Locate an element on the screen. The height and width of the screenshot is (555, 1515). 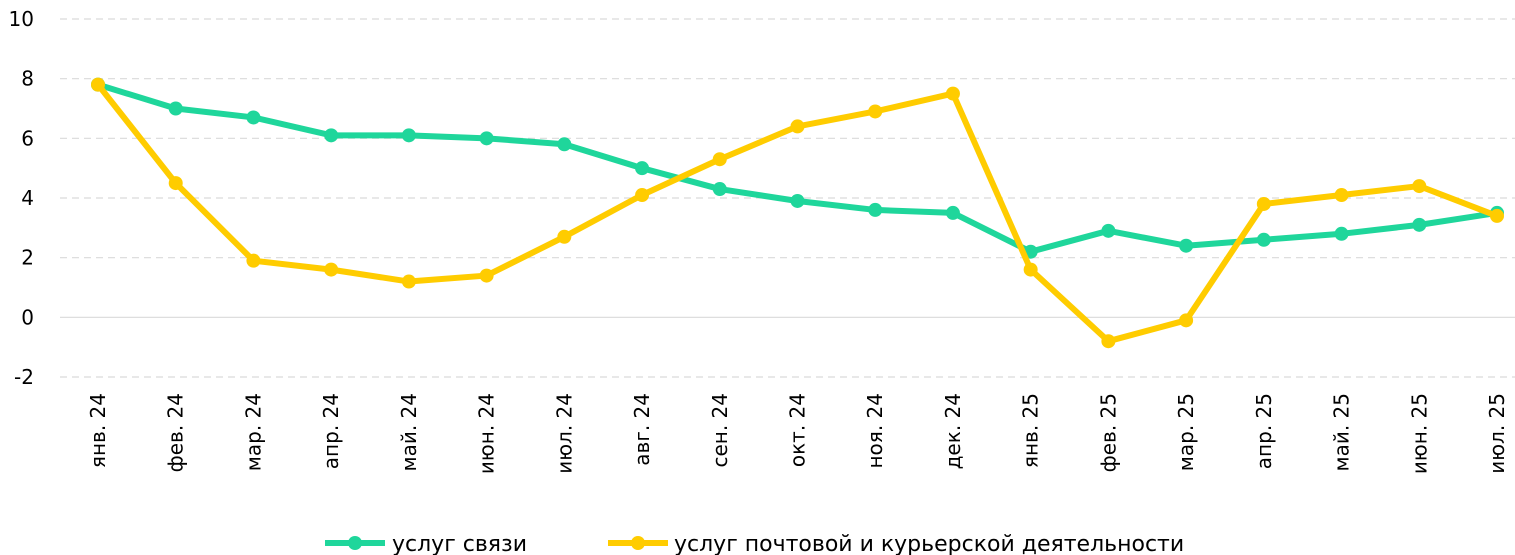
x-tick-label-13: фев. 25 is located at coordinates (1108, 432).